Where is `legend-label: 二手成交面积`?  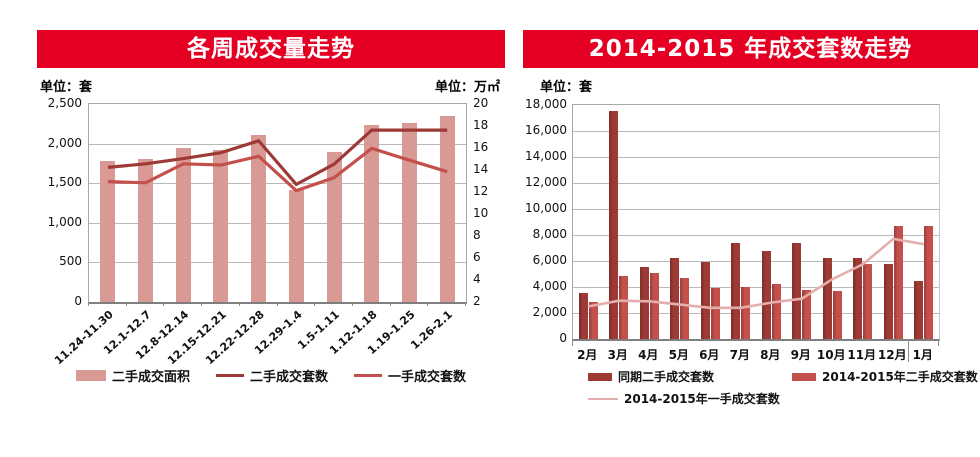
legend-label: 二手成交面积 is located at coordinates (150, 377).